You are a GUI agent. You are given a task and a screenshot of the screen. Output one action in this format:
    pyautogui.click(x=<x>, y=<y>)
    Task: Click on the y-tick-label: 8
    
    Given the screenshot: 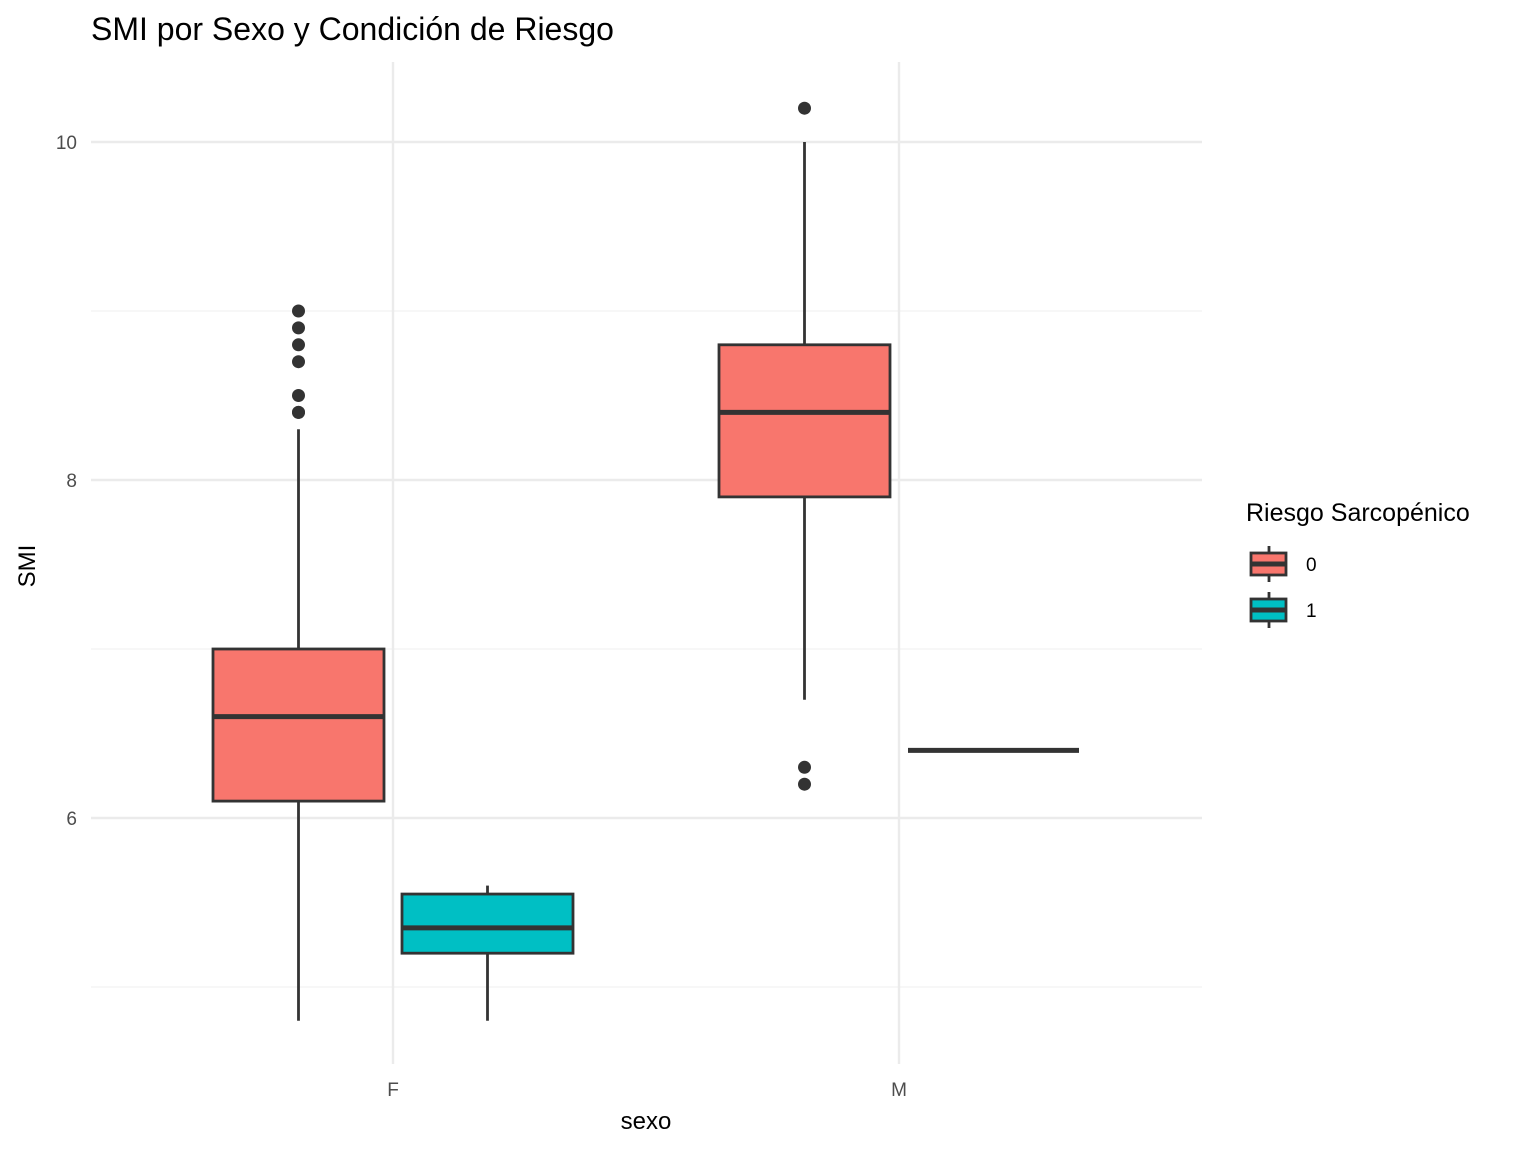 What is the action you would take?
    pyautogui.click(x=71, y=481)
    